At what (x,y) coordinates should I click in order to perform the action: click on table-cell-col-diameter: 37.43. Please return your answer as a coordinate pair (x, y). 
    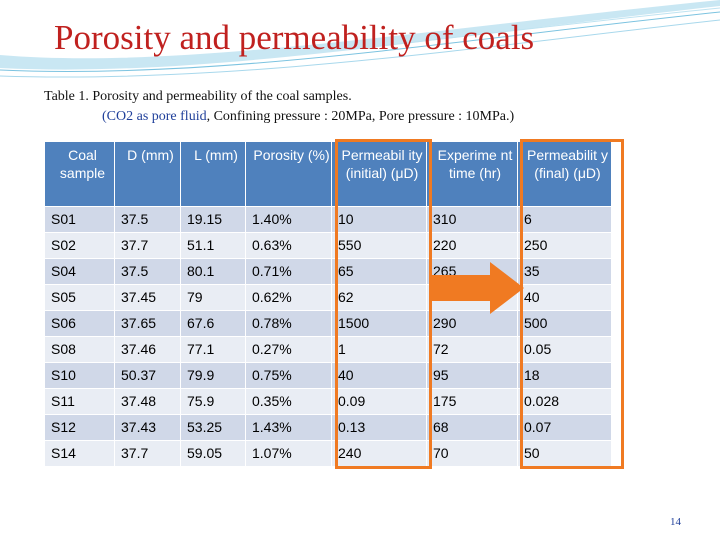
    Looking at the image, I should click on (147, 427).